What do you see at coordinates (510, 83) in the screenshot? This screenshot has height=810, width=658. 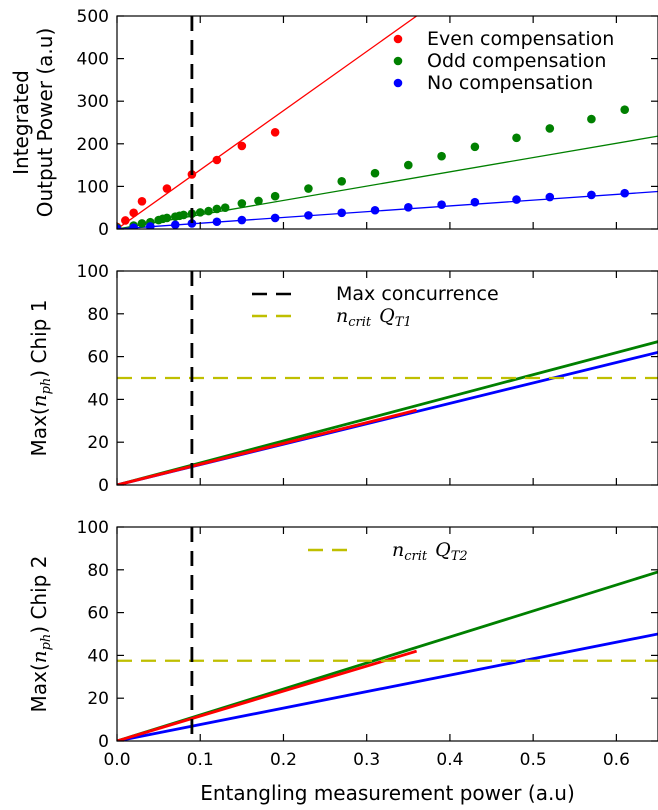 I see `legend-label: No compensation` at bounding box center [510, 83].